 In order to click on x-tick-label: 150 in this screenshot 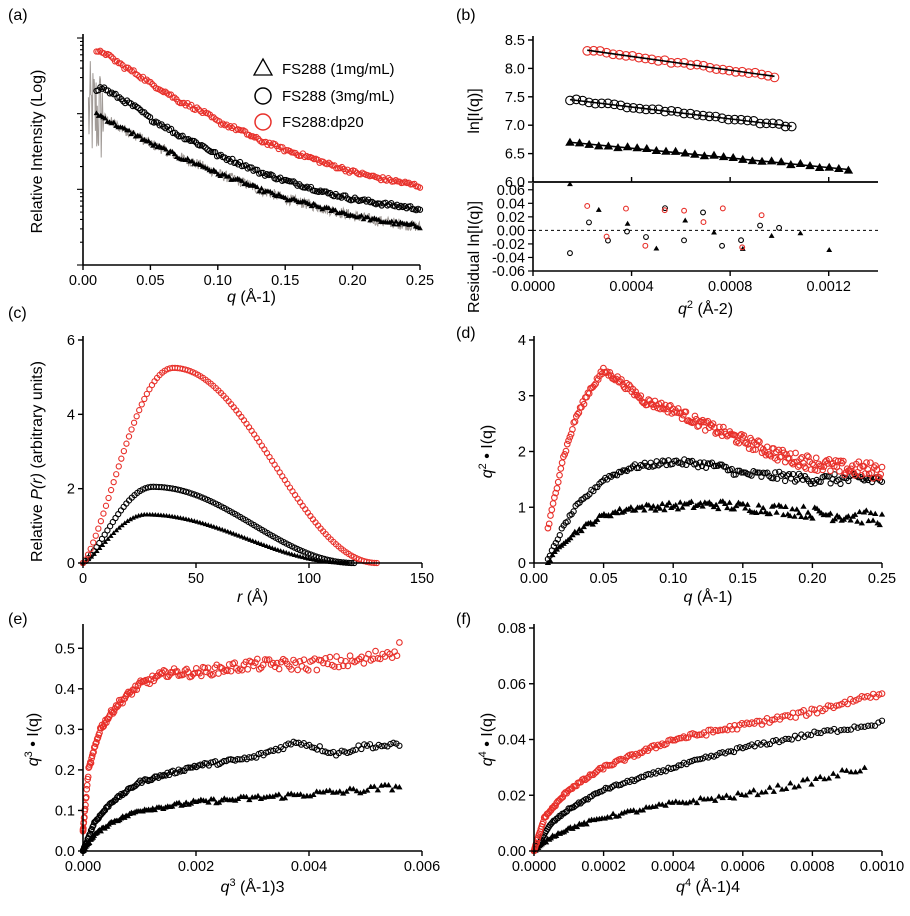, I will do `click(422, 579)`.